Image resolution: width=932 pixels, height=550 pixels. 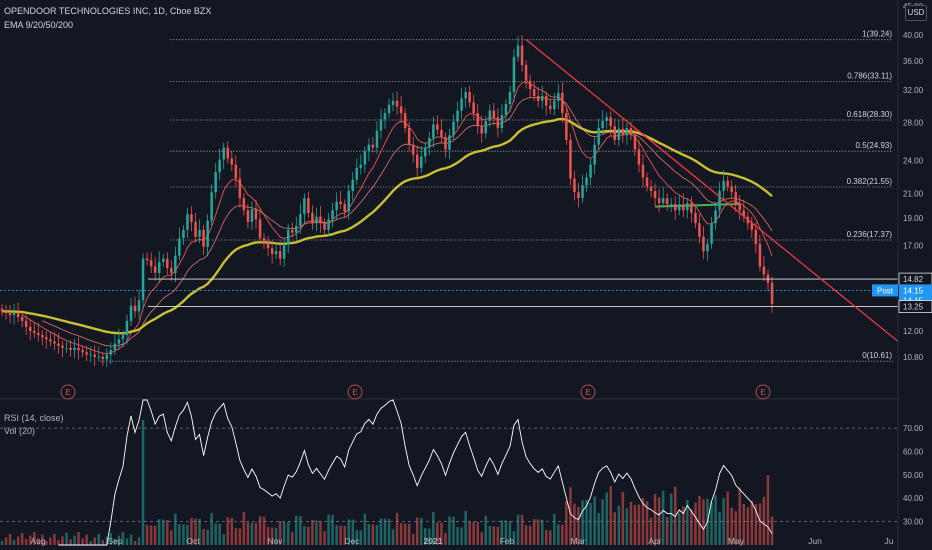 What do you see at coordinates (461, 541) in the screenshot?
I see `time-axis: Aug Sep Oct Nov Dec 2021 Feb Mar Apr May Jun Ju` at bounding box center [461, 541].